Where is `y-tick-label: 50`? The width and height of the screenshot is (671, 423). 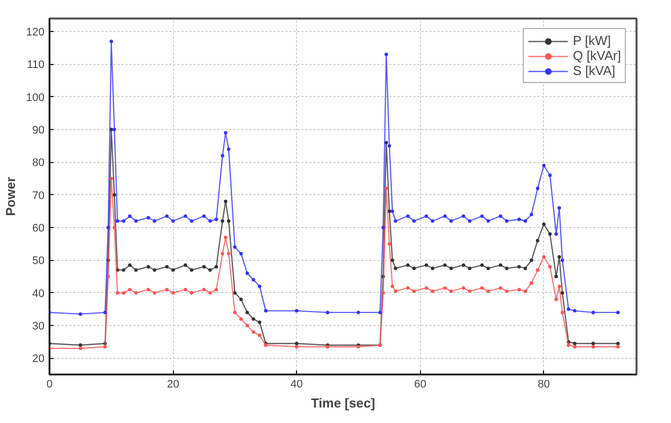 y-tick-label: 50 is located at coordinates (38, 261).